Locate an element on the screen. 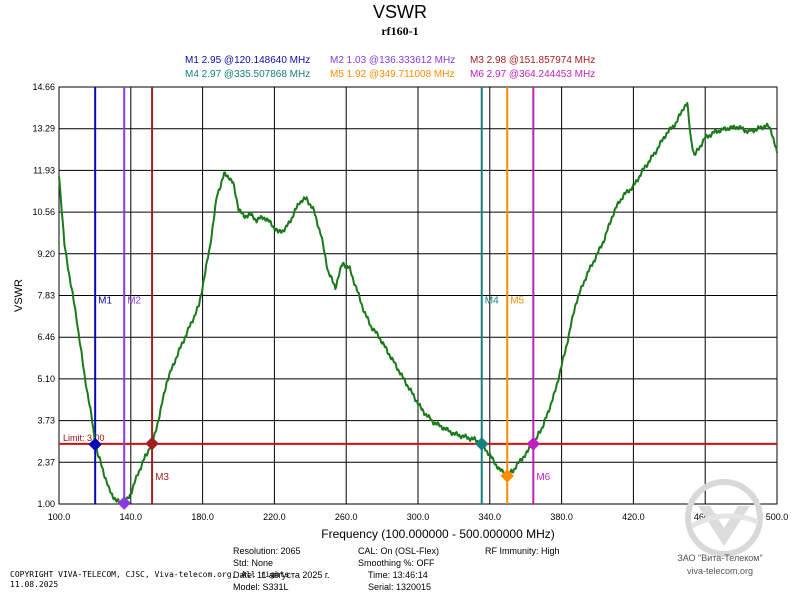  info-cal: CAL: On (OSL-Flex) is located at coordinates (399, 551).